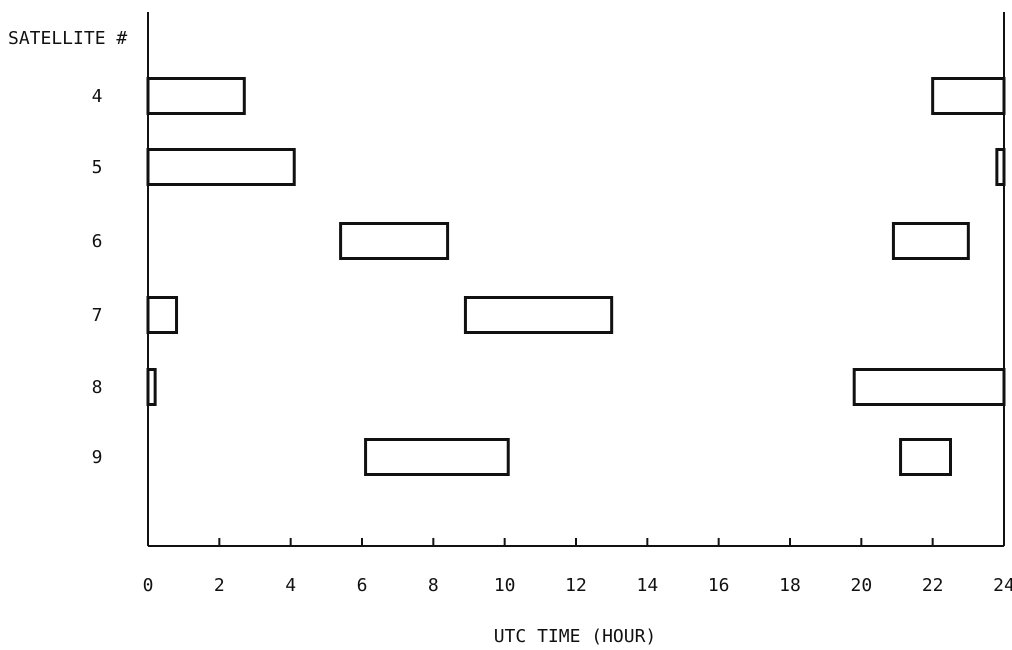 The width and height of the screenshot is (1012, 650). What do you see at coordinates (933, 585) in the screenshot?
I see `x-tick-label: 22` at bounding box center [933, 585].